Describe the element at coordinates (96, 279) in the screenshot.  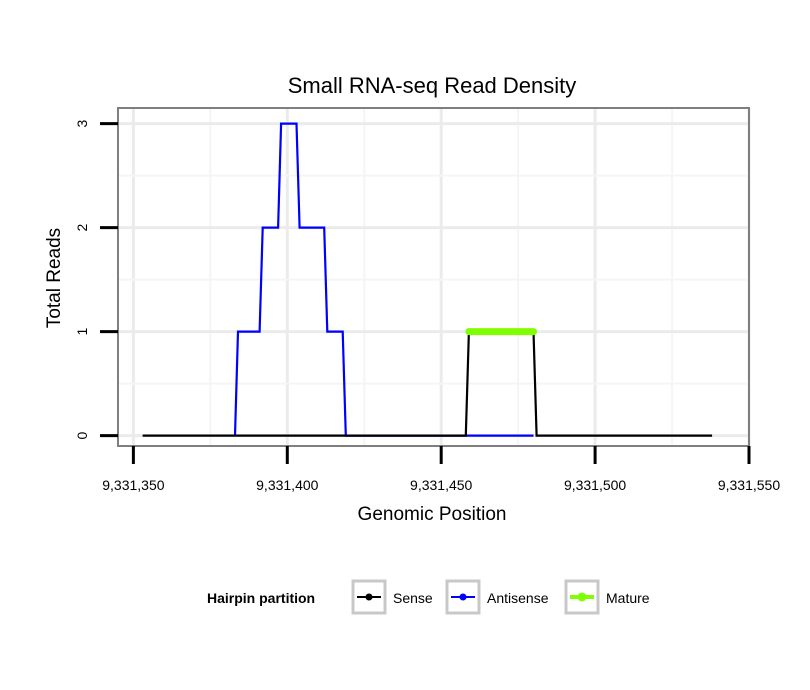
I see `y-axis: 0 1 2 3` at that location.